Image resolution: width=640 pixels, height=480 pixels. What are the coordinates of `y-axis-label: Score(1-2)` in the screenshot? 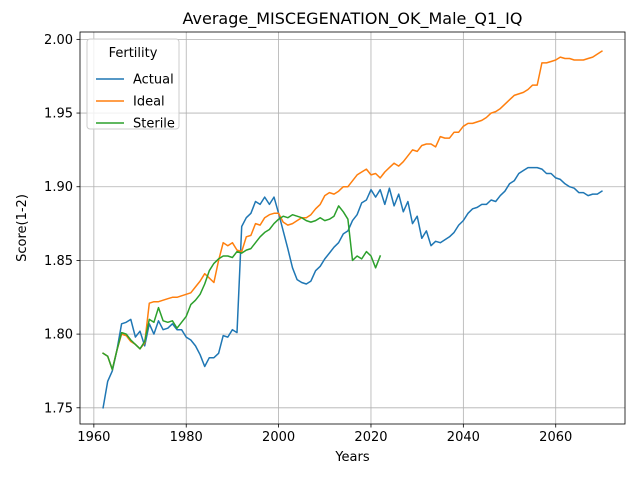 It's located at (22, 228).